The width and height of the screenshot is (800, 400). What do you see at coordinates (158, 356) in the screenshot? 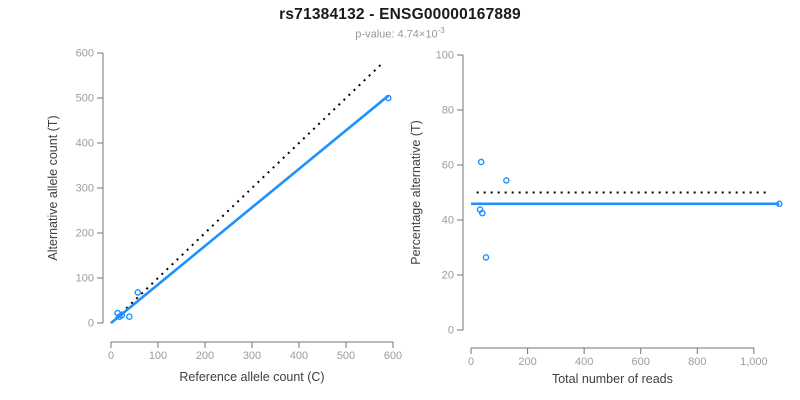
I see `left-plot-x-tick-label: 100` at bounding box center [158, 356].